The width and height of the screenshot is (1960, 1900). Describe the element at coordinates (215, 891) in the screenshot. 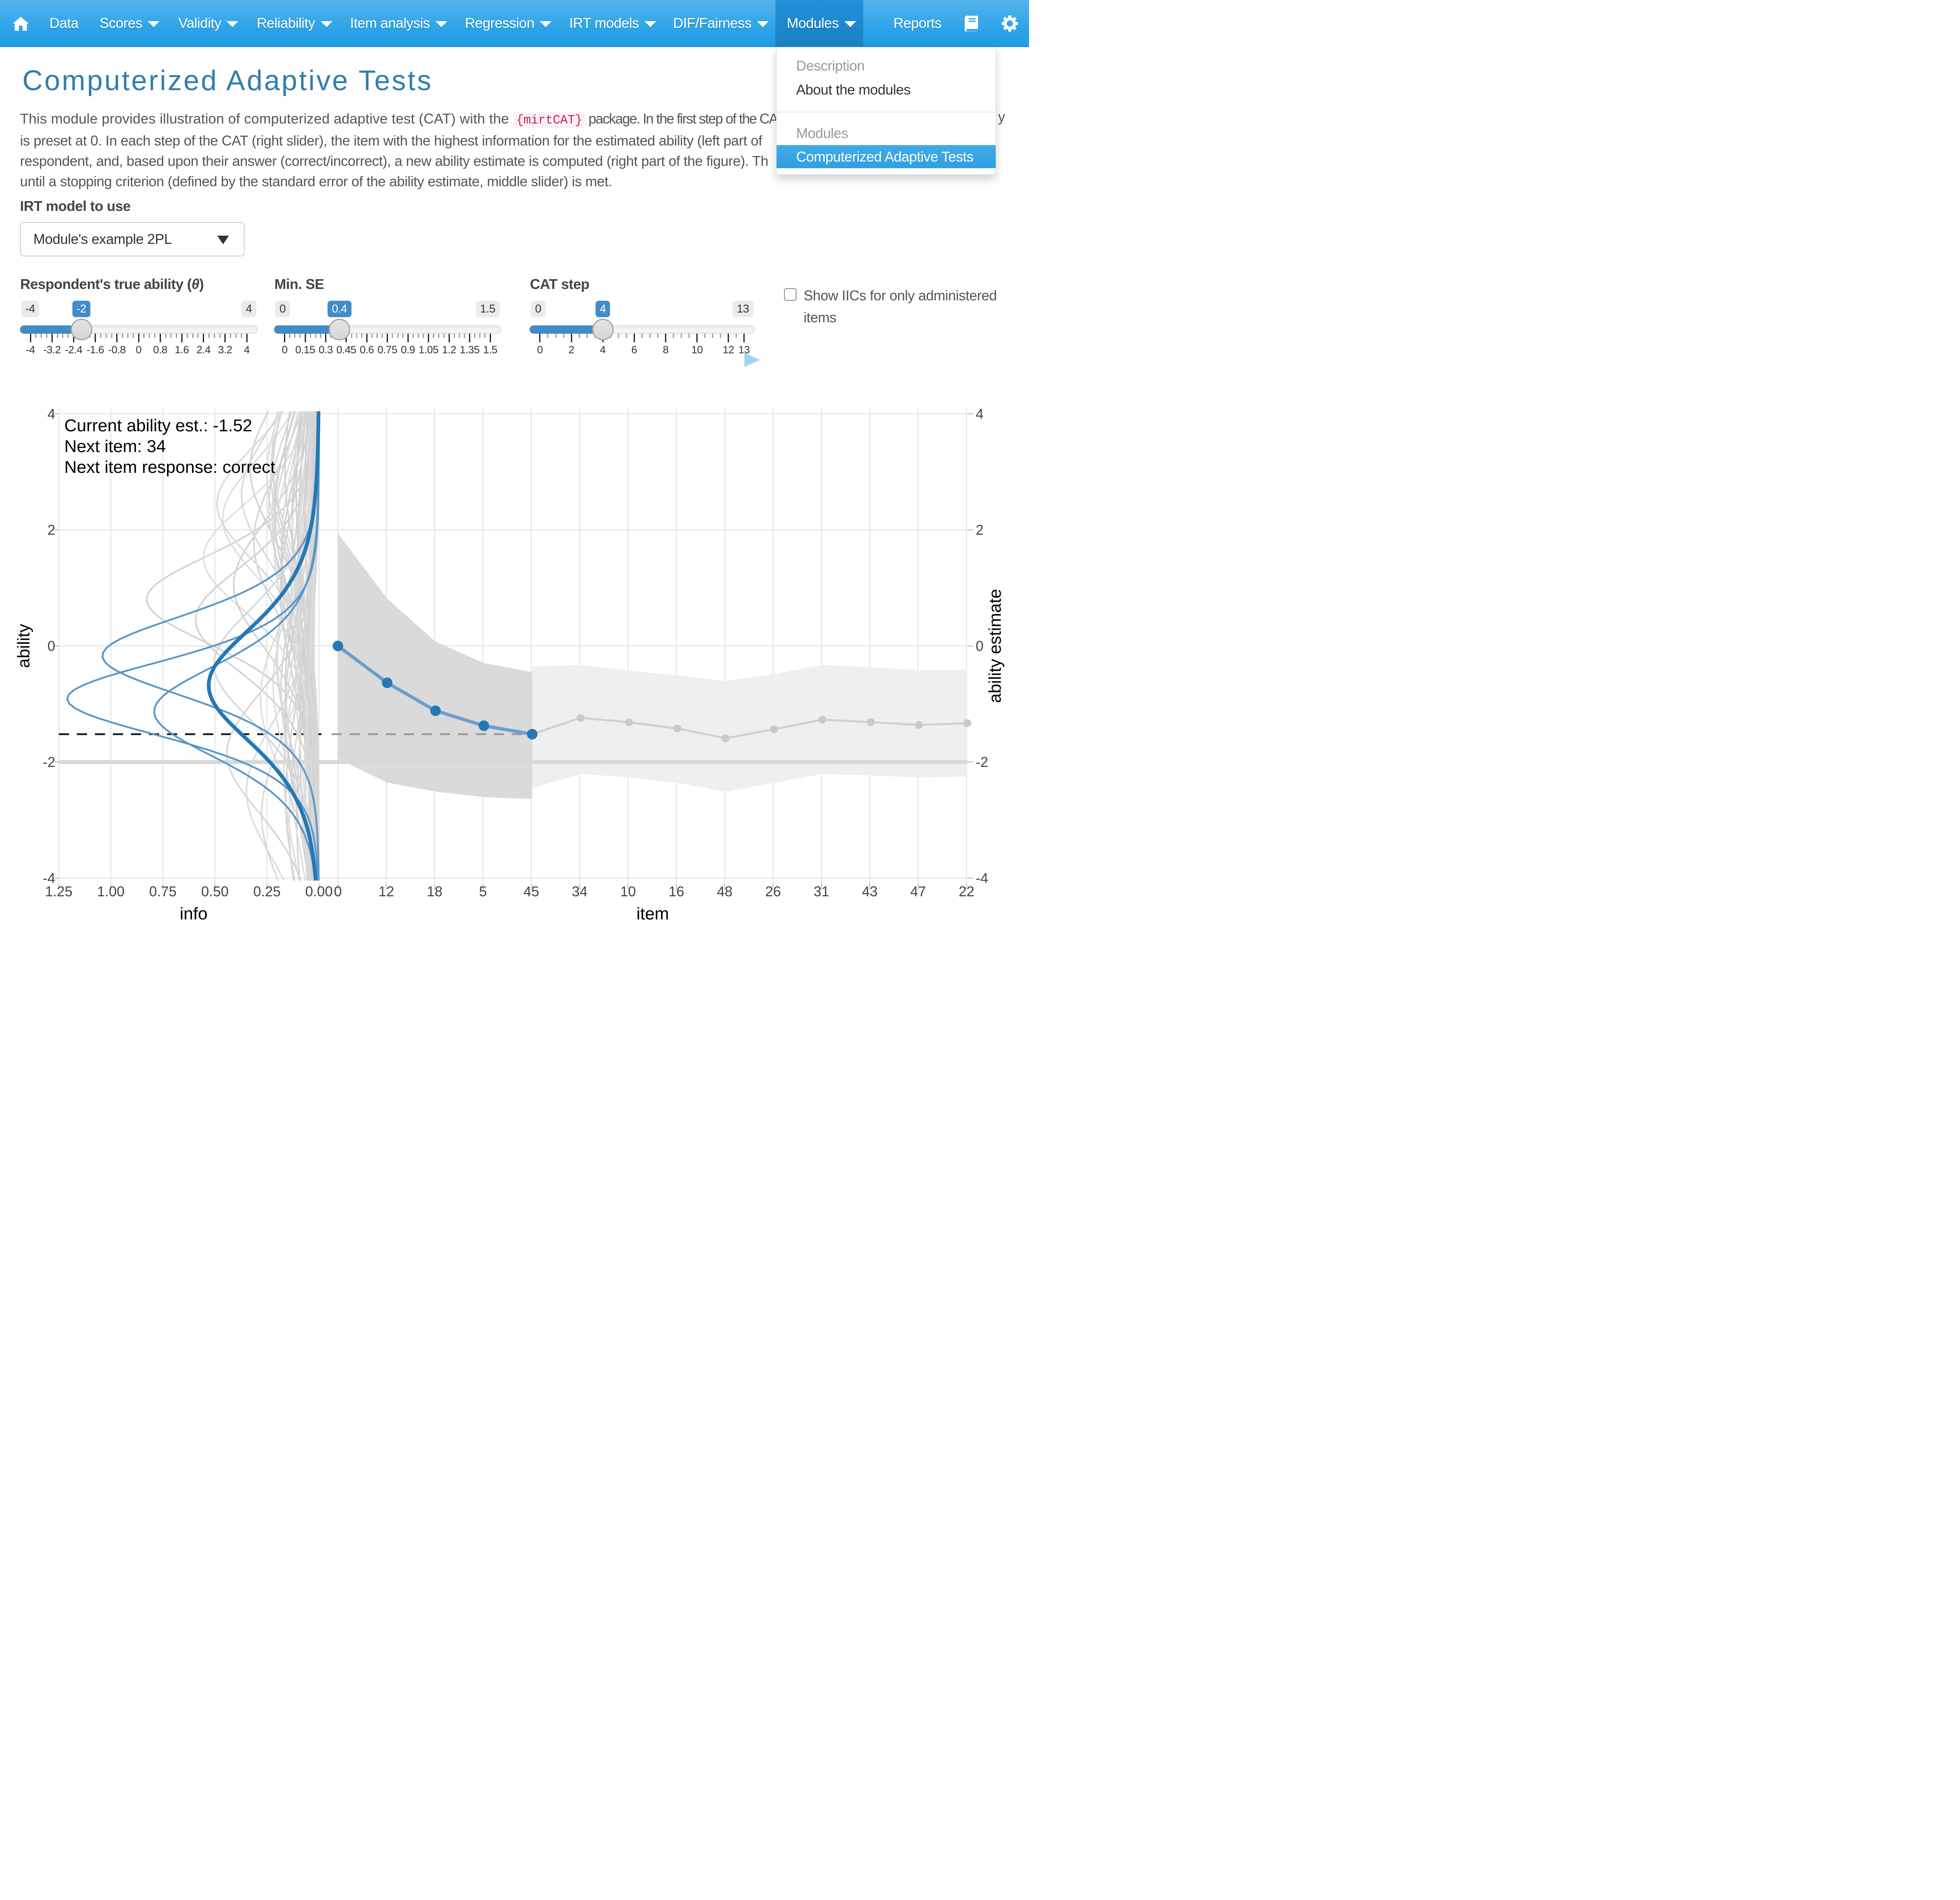

I see `svg-text: 0.50` at that location.